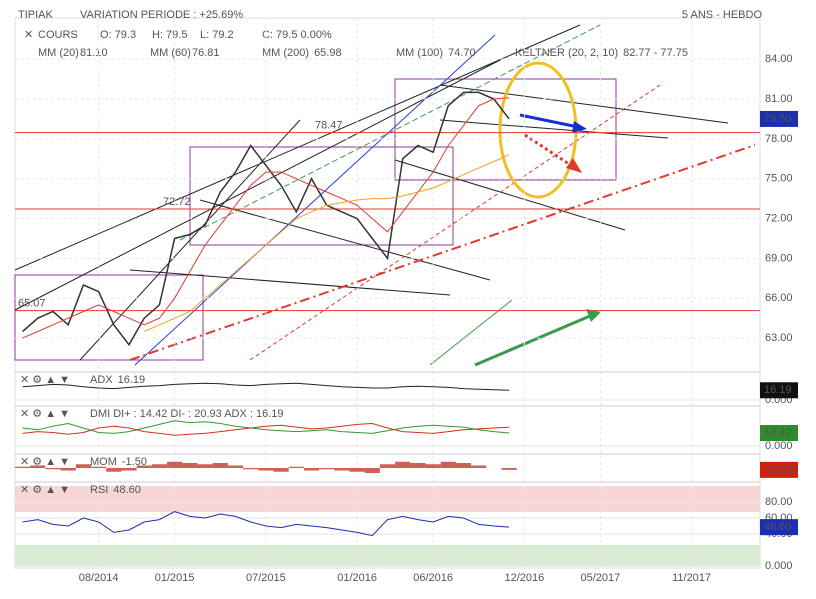  I want to click on y-tick-label: 75.00, so click(779, 179).